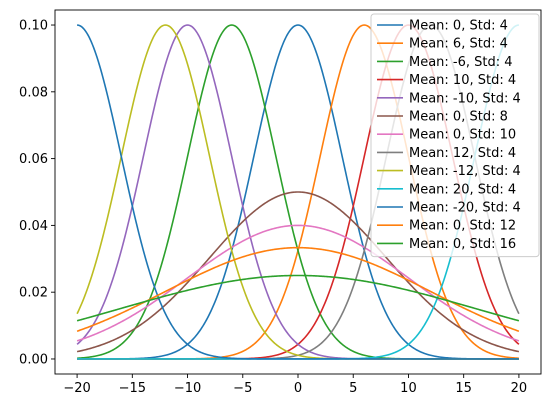 This screenshot has height=413, width=556. What do you see at coordinates (408, 388) in the screenshot?
I see `x-tick-label: 10` at bounding box center [408, 388].